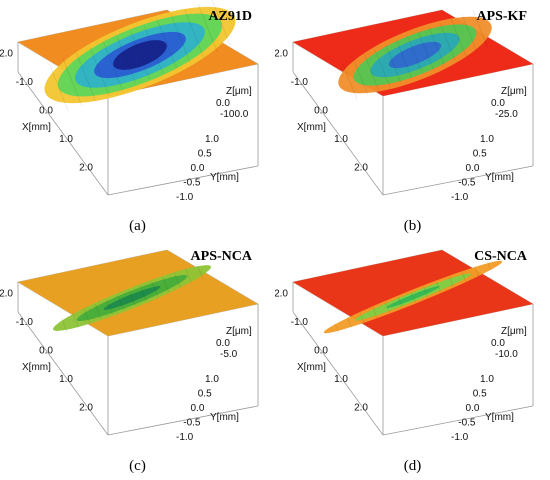 This screenshot has height=480, width=550. What do you see at coordinates (230, 16) in the screenshot?
I see `sample-title: AZ91D` at bounding box center [230, 16].